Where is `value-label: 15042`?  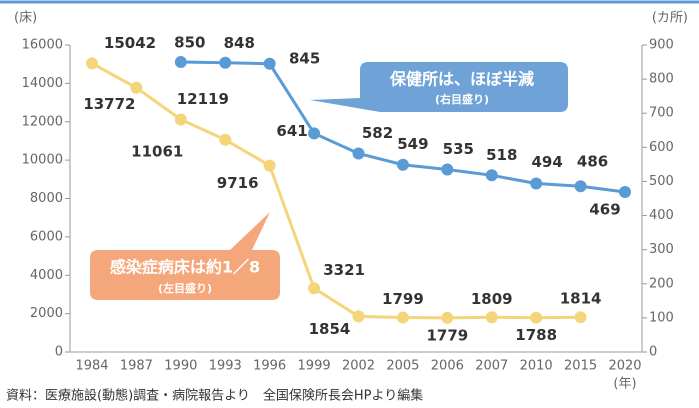 value-label: 15042 is located at coordinates (130, 43).